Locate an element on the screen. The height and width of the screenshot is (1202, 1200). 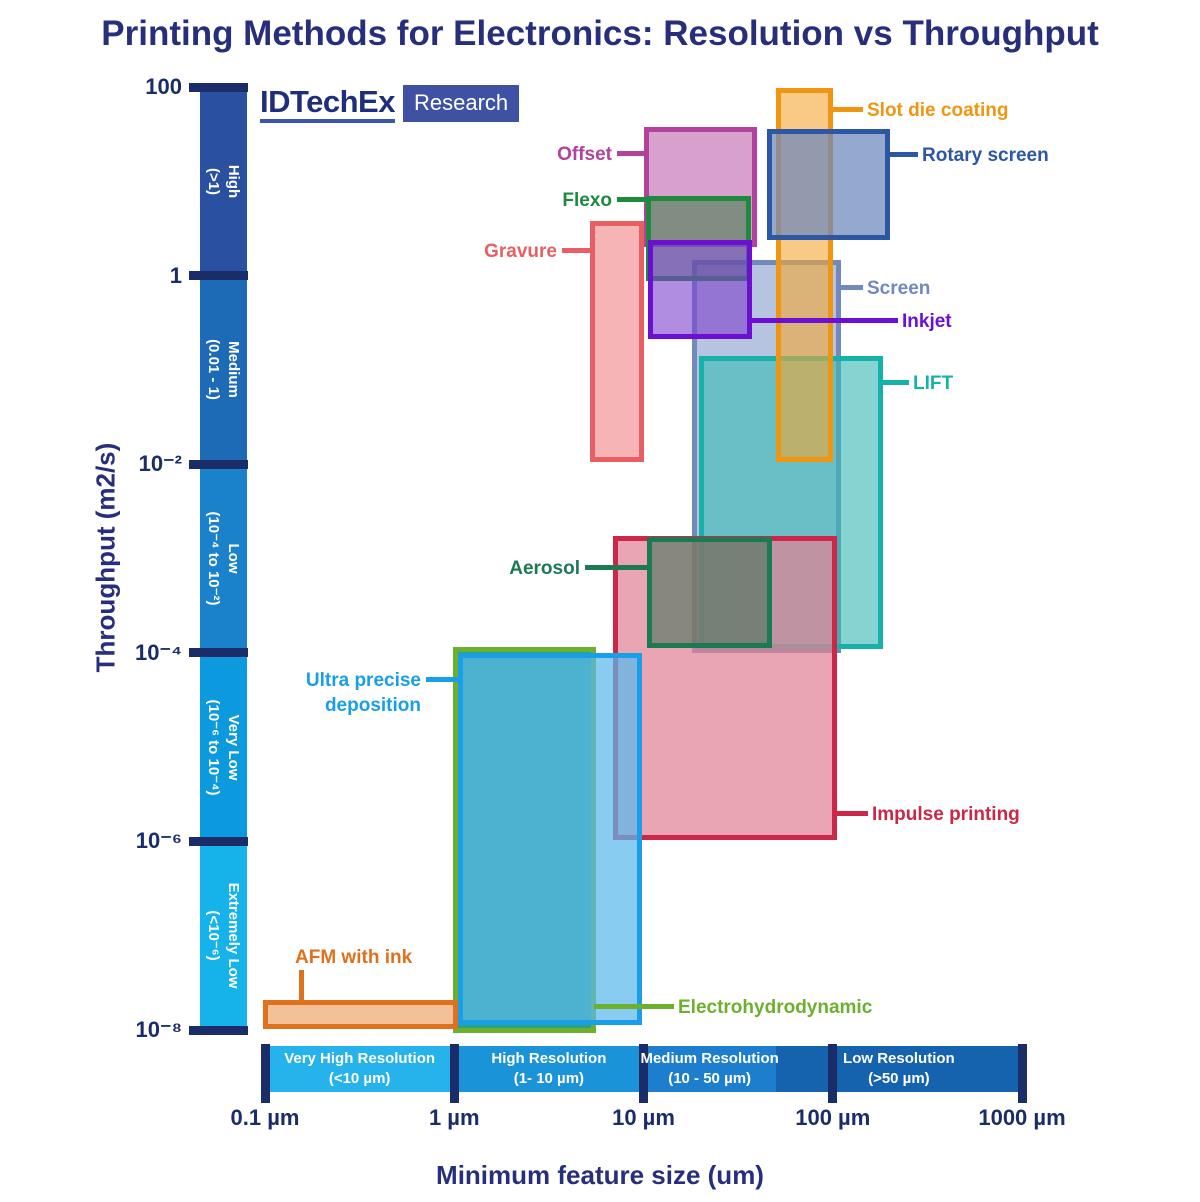
x-tick-label-3: 100 µm is located at coordinates (833, 1117).